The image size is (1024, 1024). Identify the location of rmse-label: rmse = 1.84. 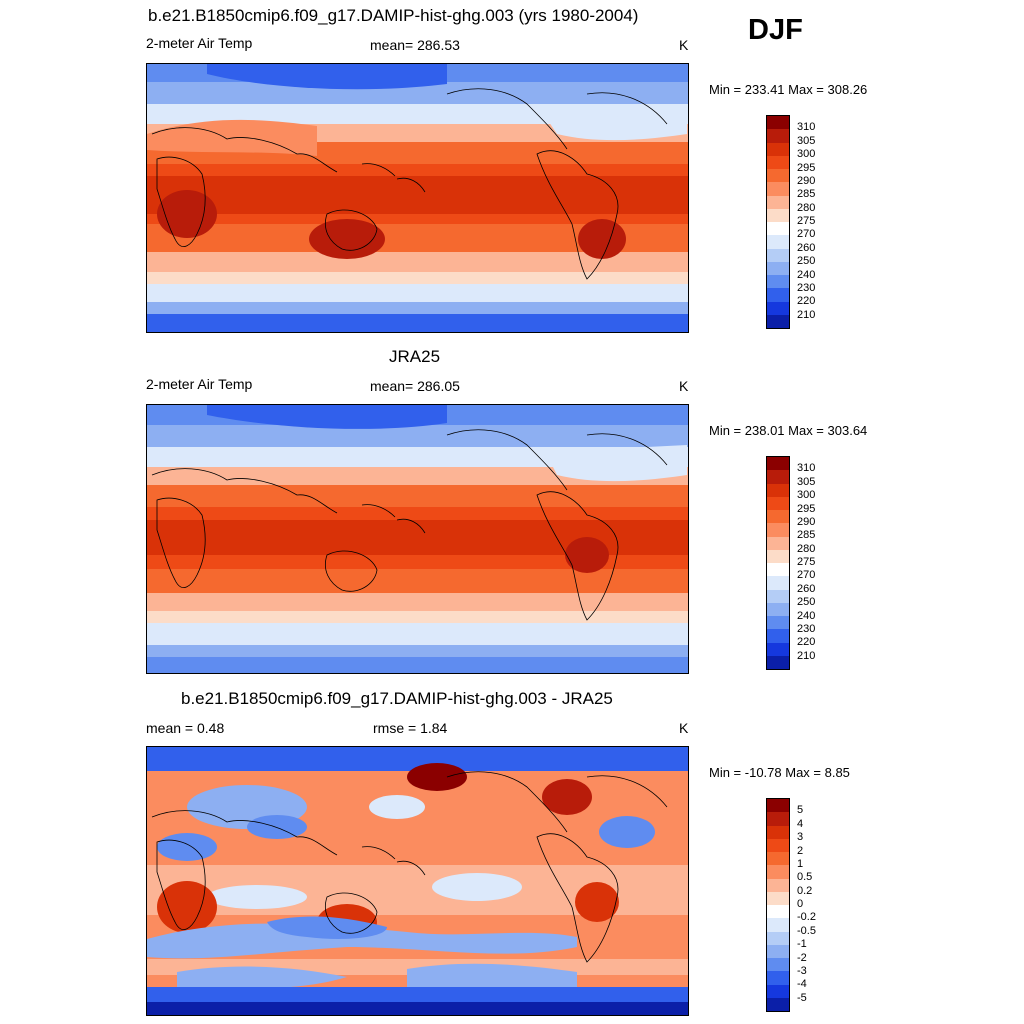
(410, 728).